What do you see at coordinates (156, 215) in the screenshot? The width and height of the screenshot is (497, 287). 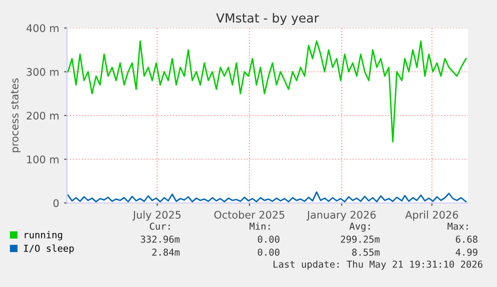 I see `x-tick-label: July 2025` at bounding box center [156, 215].